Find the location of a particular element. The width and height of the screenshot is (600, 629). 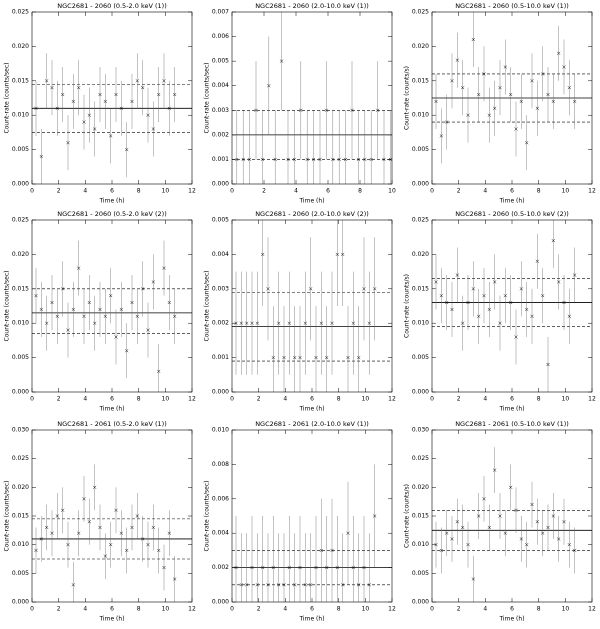

x-tick-label: 2 is located at coordinates (259, 399).